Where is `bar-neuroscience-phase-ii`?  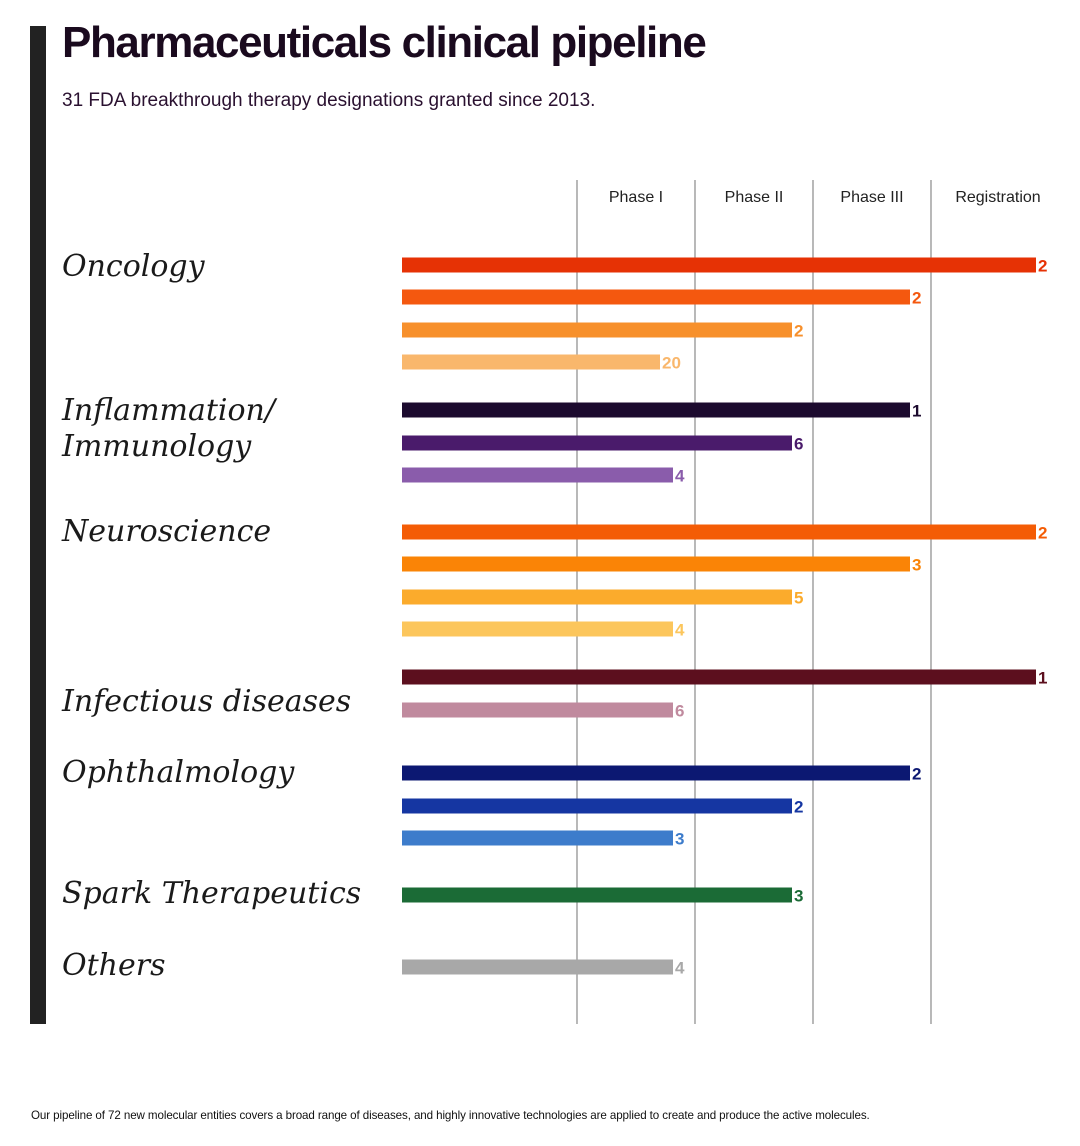 bar-neuroscience-phase-ii is located at coordinates (597, 597).